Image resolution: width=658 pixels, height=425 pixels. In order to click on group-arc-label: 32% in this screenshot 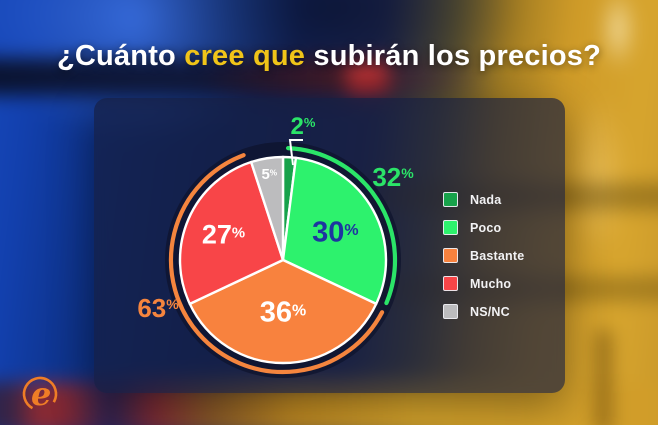, I will do `click(393, 177)`.